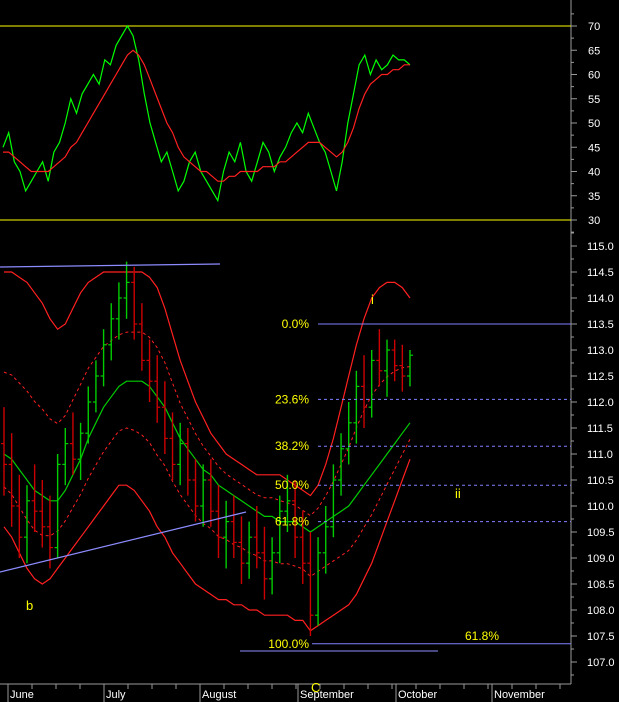 Image resolution: width=619 pixels, height=702 pixels. What do you see at coordinates (292, 522) in the screenshot?
I see `fib-level-label: 61.8%` at bounding box center [292, 522].